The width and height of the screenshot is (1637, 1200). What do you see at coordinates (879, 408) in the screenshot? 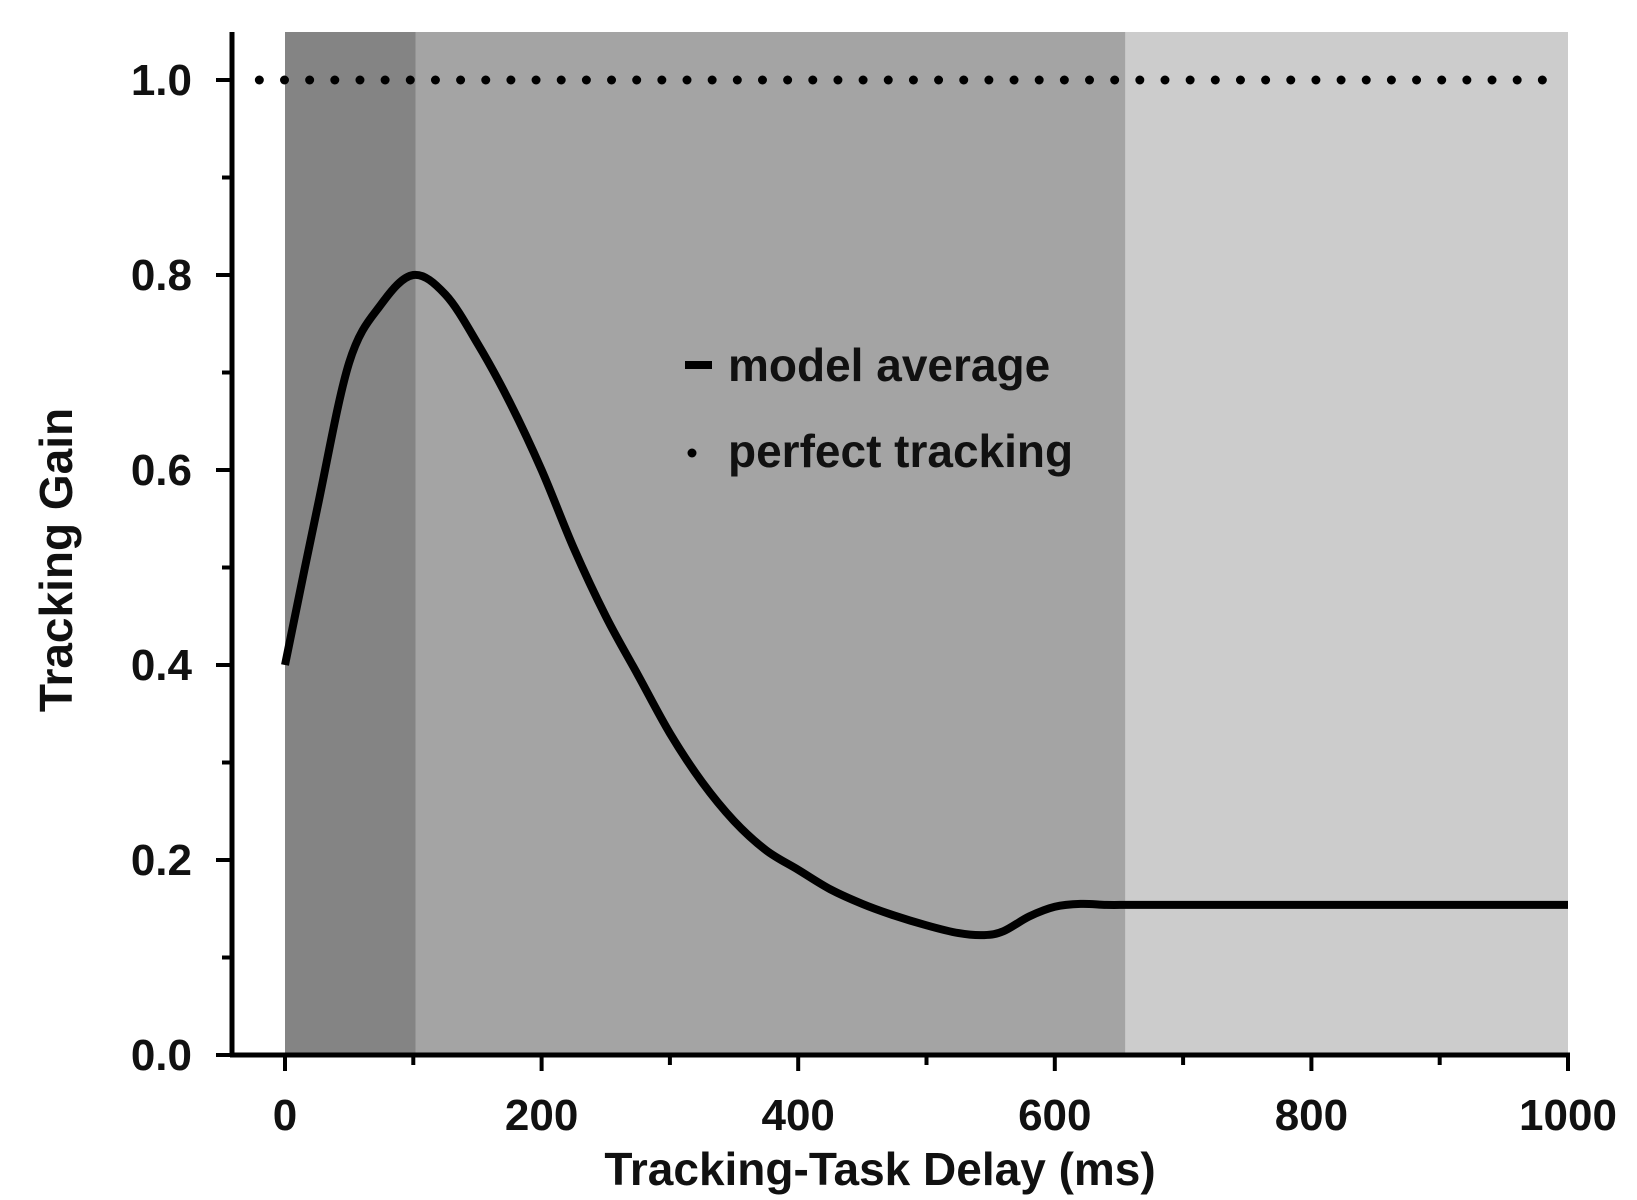
I see `legend: model average perfect tracking` at bounding box center [879, 408].